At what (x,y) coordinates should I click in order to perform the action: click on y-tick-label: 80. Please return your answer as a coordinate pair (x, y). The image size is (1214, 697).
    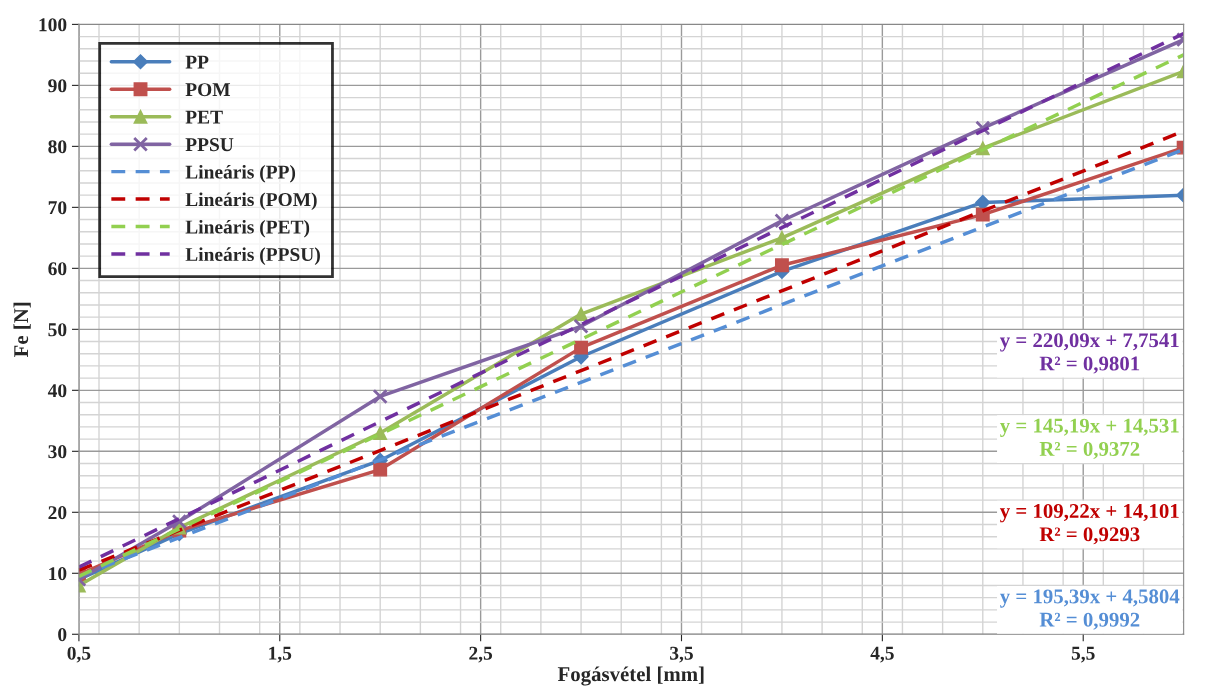
    Looking at the image, I should click on (57, 147).